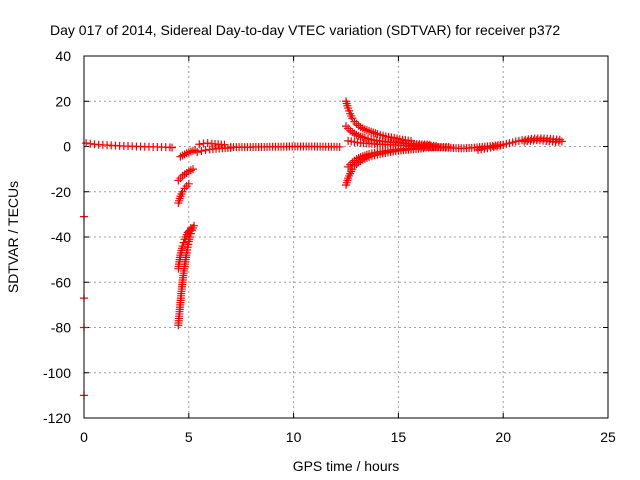 This screenshot has width=640, height=480. Describe the element at coordinates (57, 373) in the screenshot. I see `y-tick-label: -100` at that location.